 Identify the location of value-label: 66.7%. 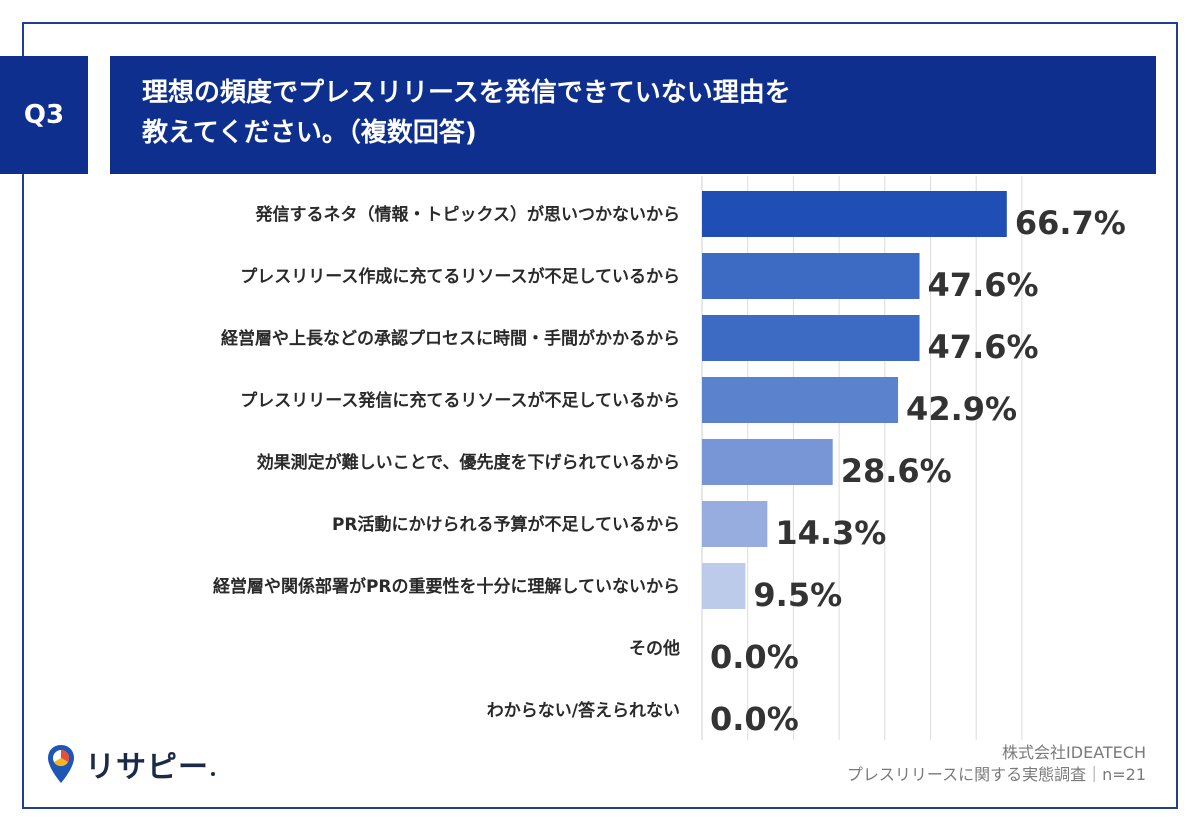
(1070, 223).